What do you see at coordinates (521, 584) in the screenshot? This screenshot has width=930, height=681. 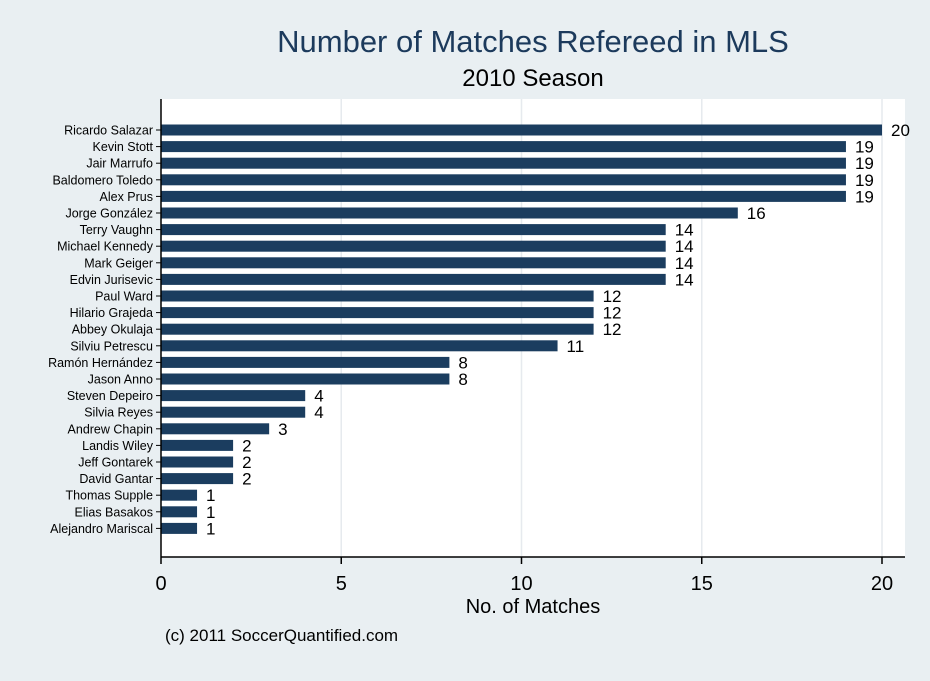 I see `x-tick-label: 10` at bounding box center [521, 584].